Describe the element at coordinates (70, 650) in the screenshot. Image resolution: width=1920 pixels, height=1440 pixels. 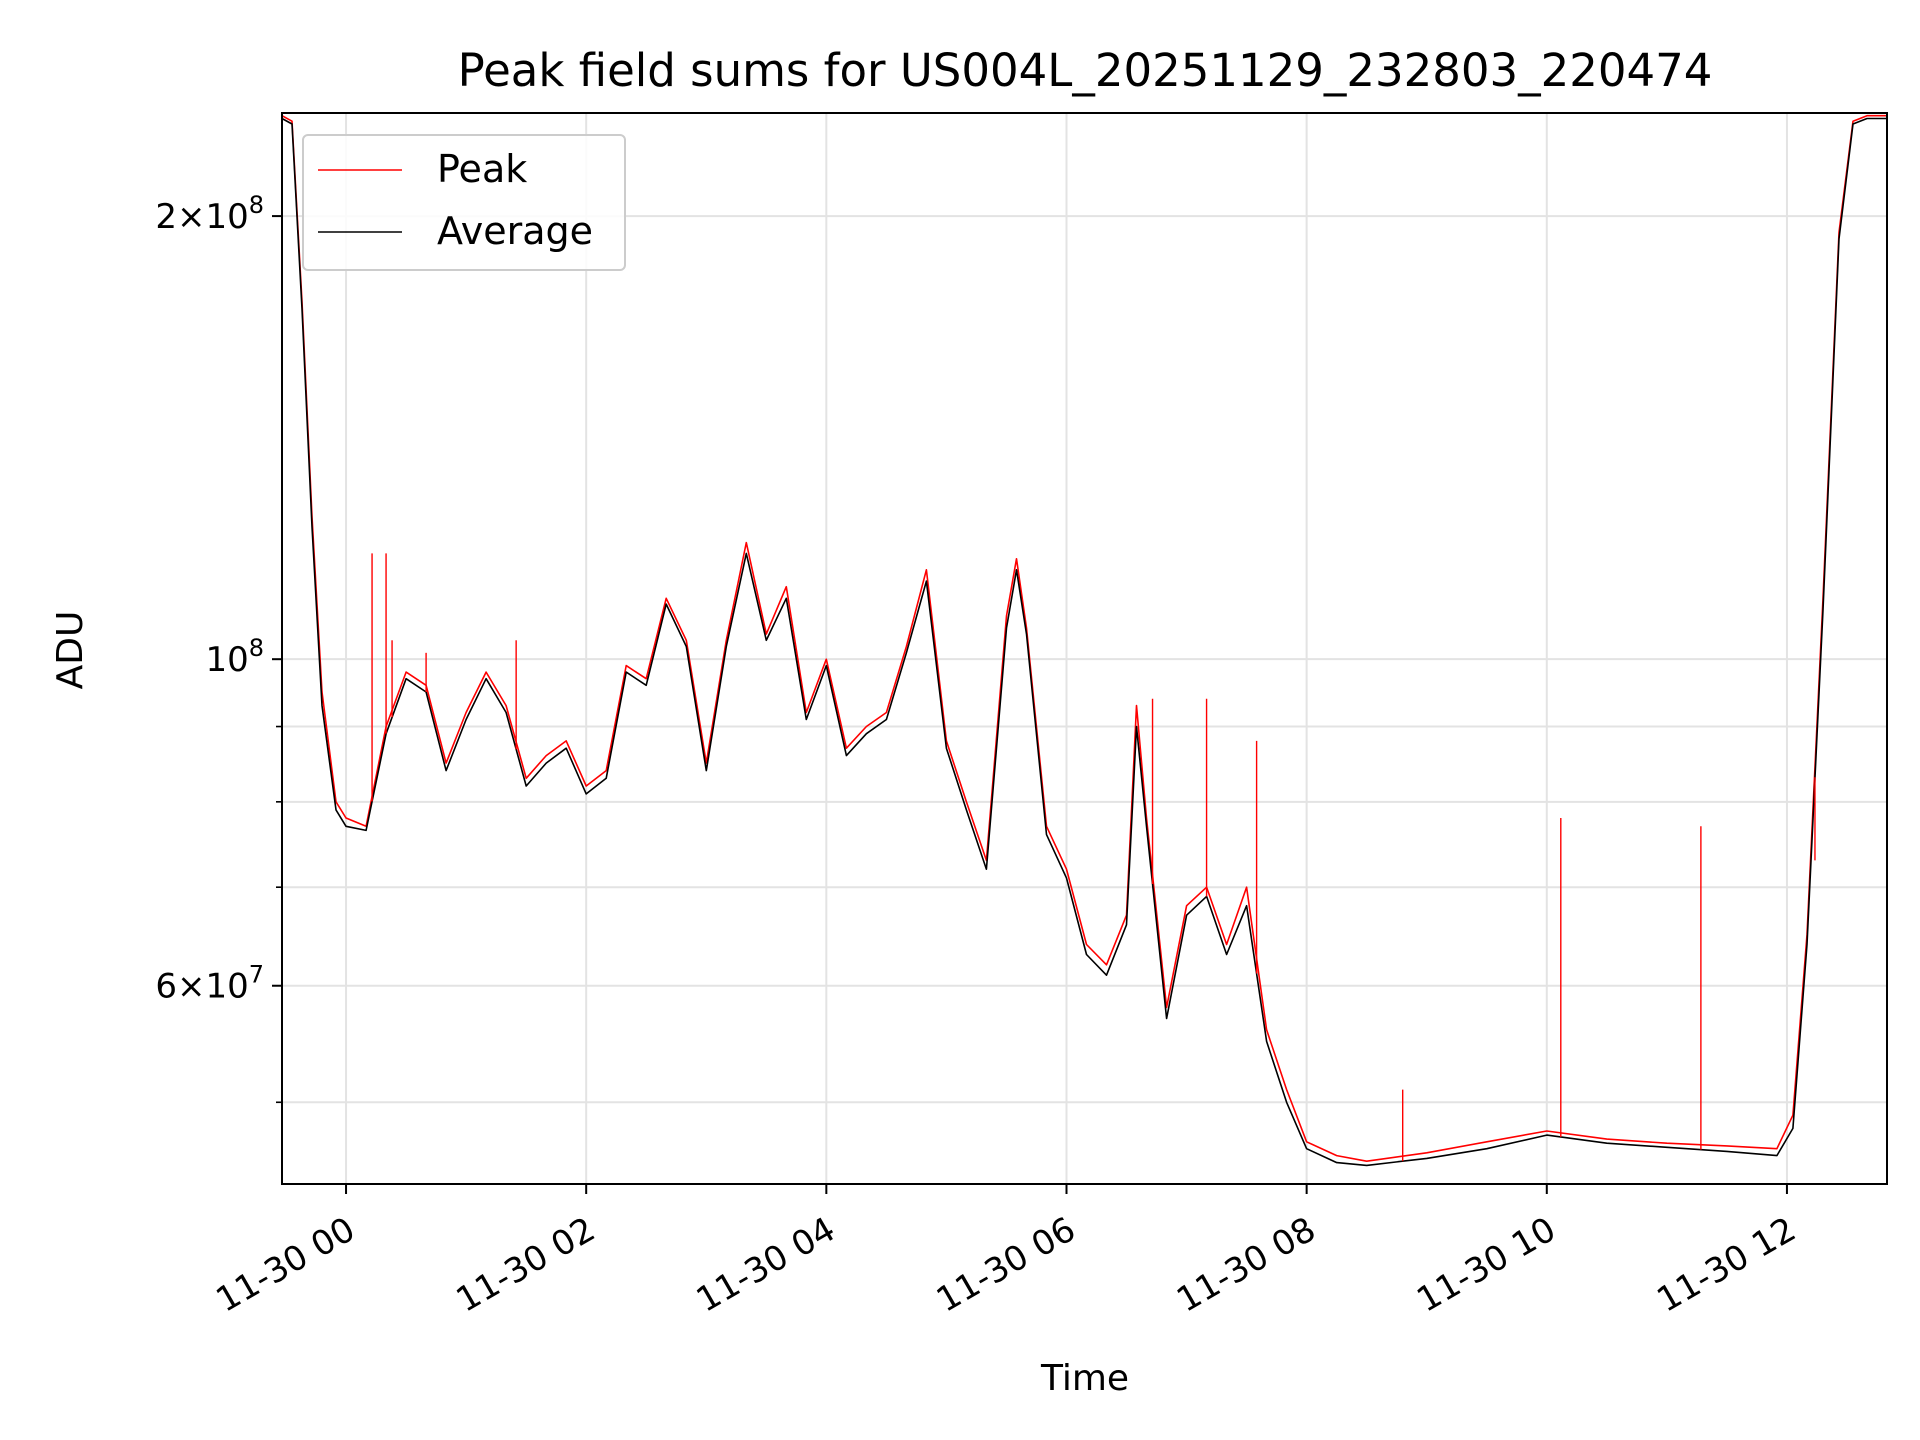
I see `y-axis-label: ADU` at that location.